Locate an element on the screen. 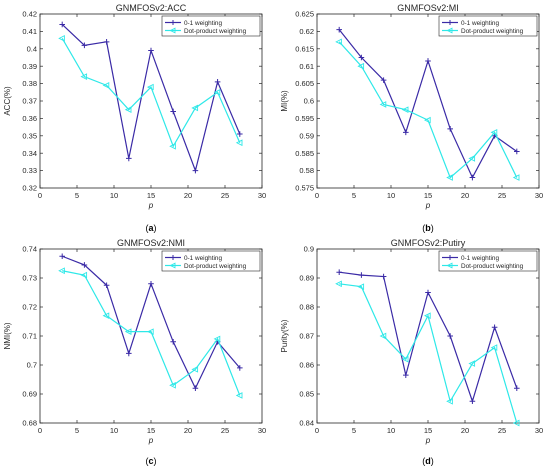 The height and width of the screenshot is (470, 550). y-tick-label: 0.59 is located at coordinates (306, 135).